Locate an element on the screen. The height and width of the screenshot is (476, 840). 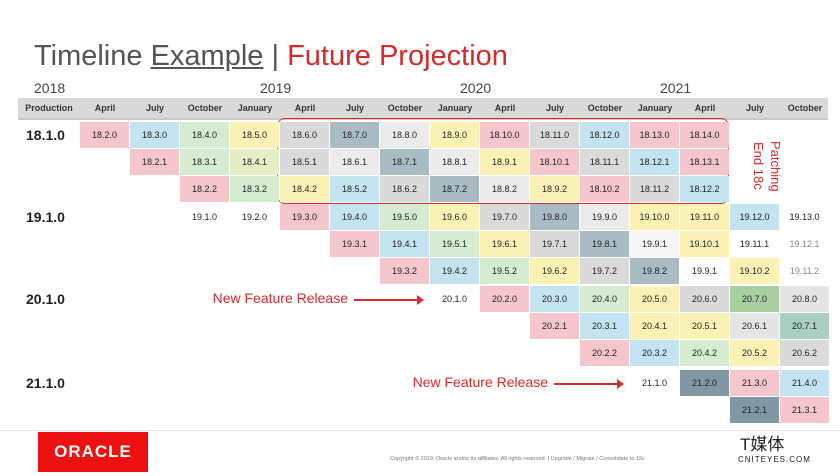
release-cell: 19.10.1 is located at coordinates (704, 244).